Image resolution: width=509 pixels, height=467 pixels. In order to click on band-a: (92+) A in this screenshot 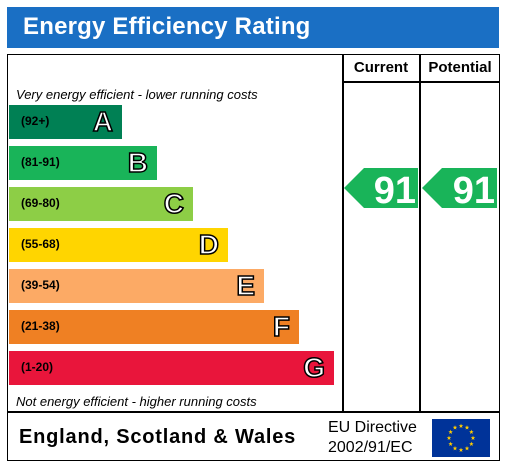, I will do `click(65, 122)`.